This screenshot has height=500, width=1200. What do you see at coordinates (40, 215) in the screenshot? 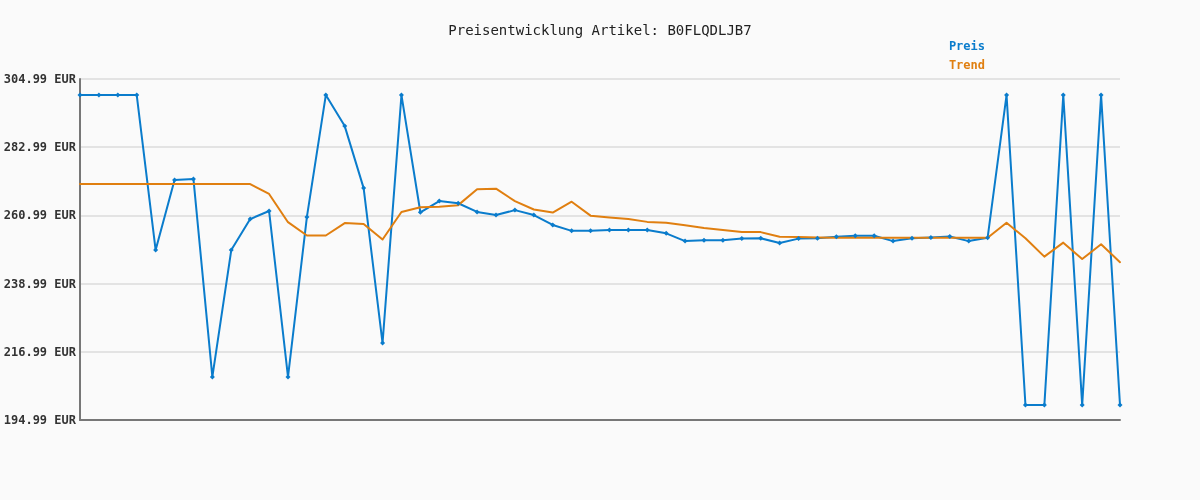
I see `y-tick-label: 260.99 EUR` at bounding box center [40, 215].